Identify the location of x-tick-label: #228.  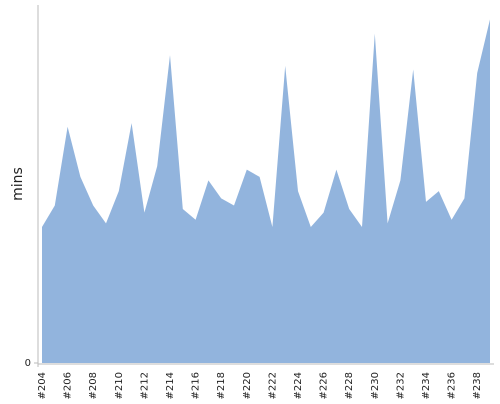
(349, 385).